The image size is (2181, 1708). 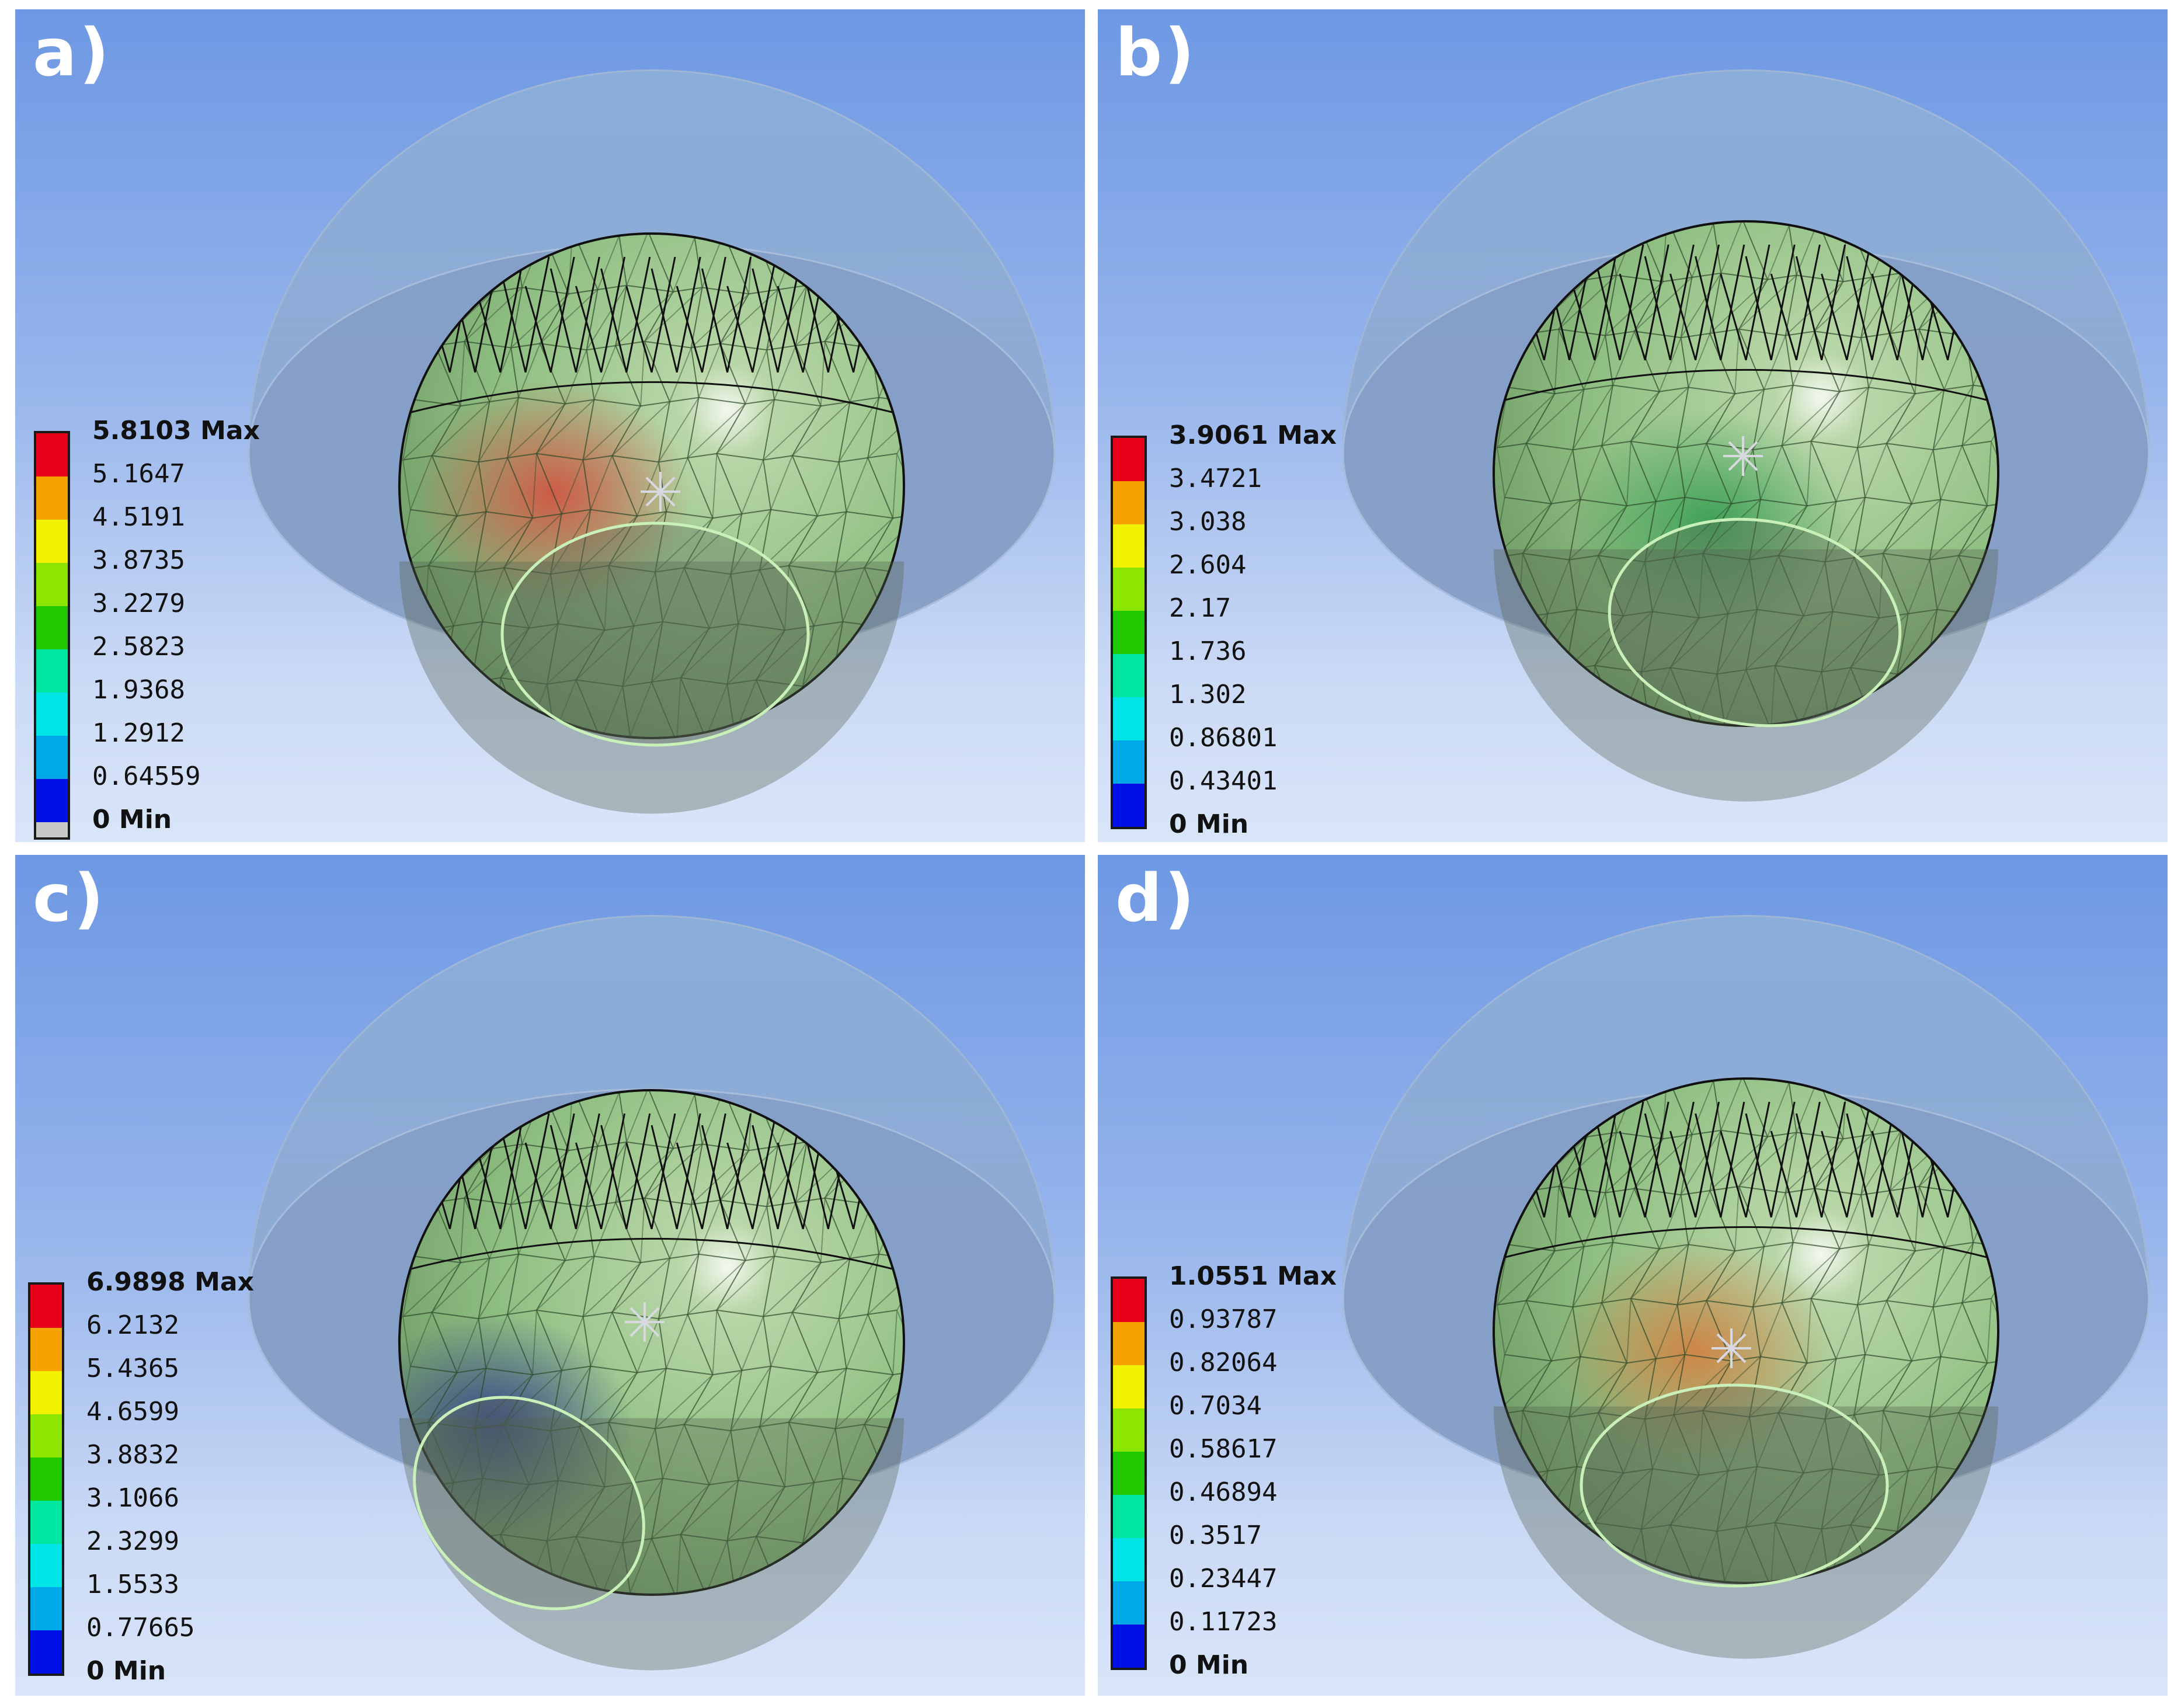 I want to click on legend-tick-label: 4.6599, so click(x=132, y=1412).